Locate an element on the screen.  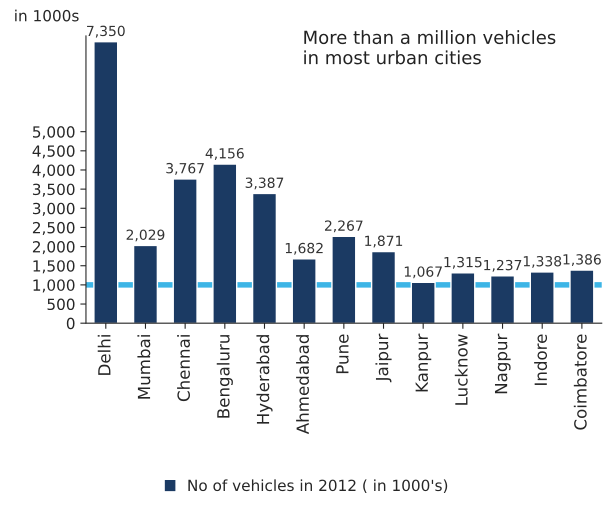
text: 2,029 is located at coordinates (145, 235).